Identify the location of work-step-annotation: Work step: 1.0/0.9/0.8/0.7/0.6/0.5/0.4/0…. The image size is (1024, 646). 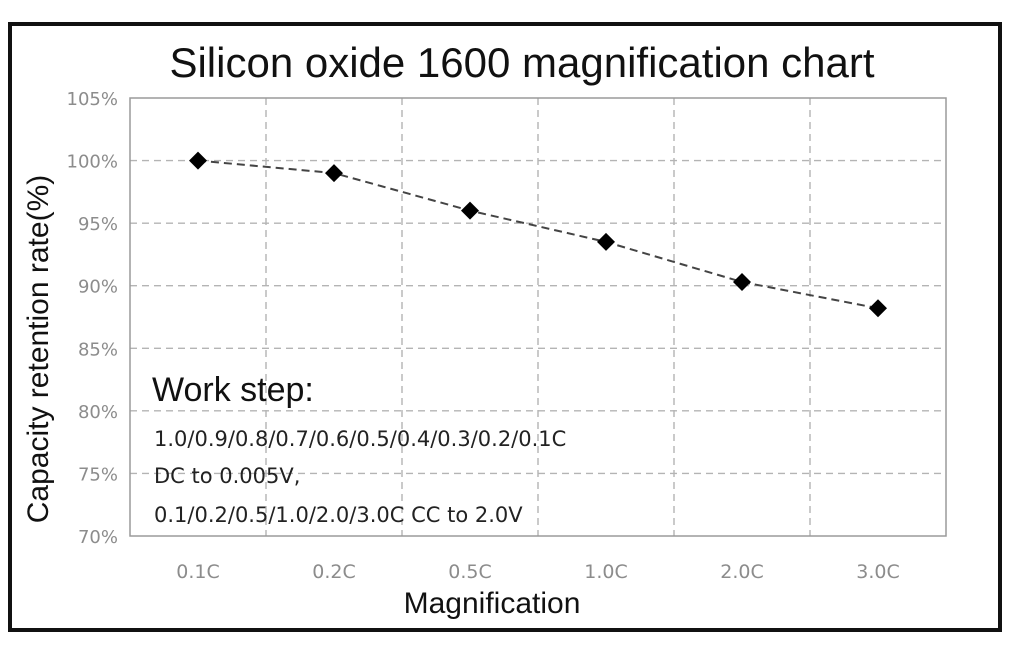
(359, 449).